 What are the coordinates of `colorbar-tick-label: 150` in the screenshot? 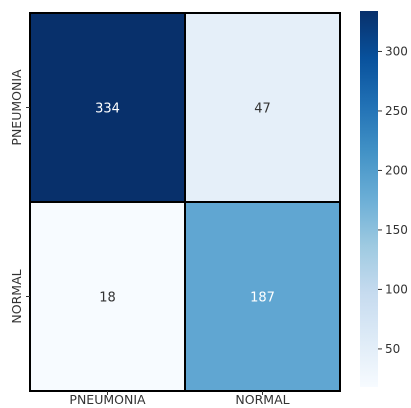 It's located at (396, 230).